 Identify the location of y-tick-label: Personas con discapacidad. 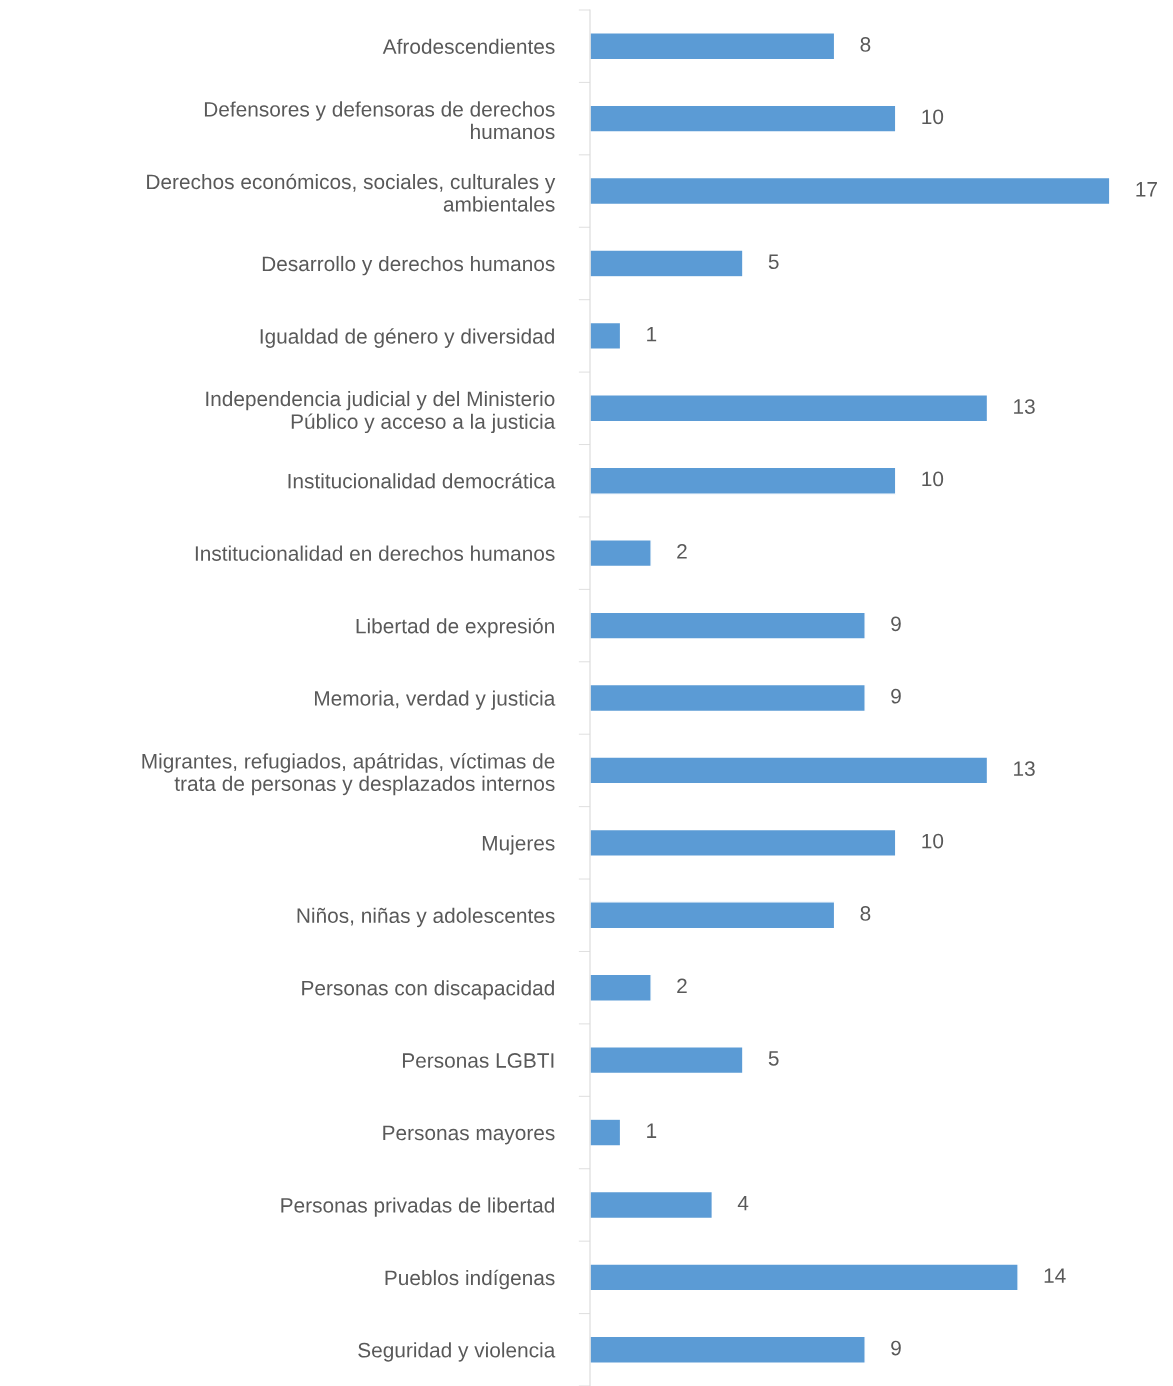
(428, 990).